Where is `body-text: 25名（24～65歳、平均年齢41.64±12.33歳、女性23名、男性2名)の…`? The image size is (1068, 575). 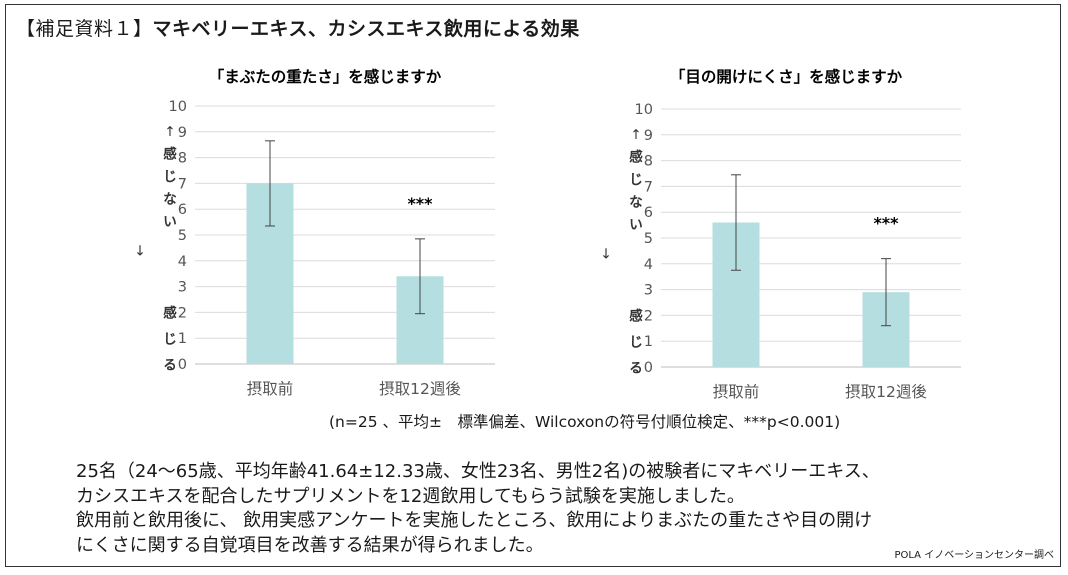
body-text: 25名（24～65歳、平均年齢41.64±12.33歳、女性23名、男性2名)の… is located at coordinates (478, 509).